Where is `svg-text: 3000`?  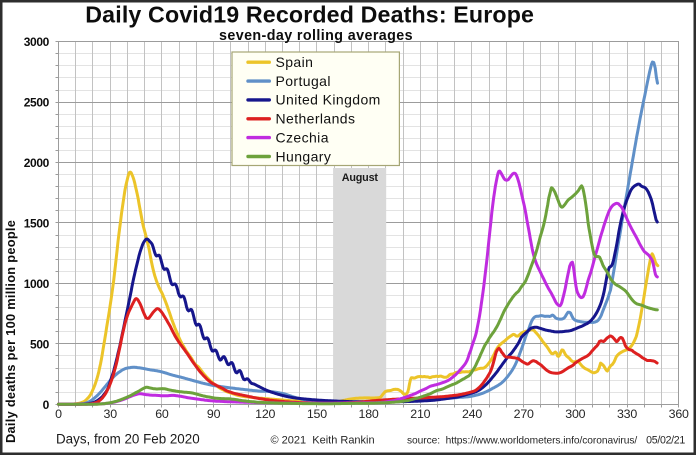 svg-text: 3000 is located at coordinates (37, 42).